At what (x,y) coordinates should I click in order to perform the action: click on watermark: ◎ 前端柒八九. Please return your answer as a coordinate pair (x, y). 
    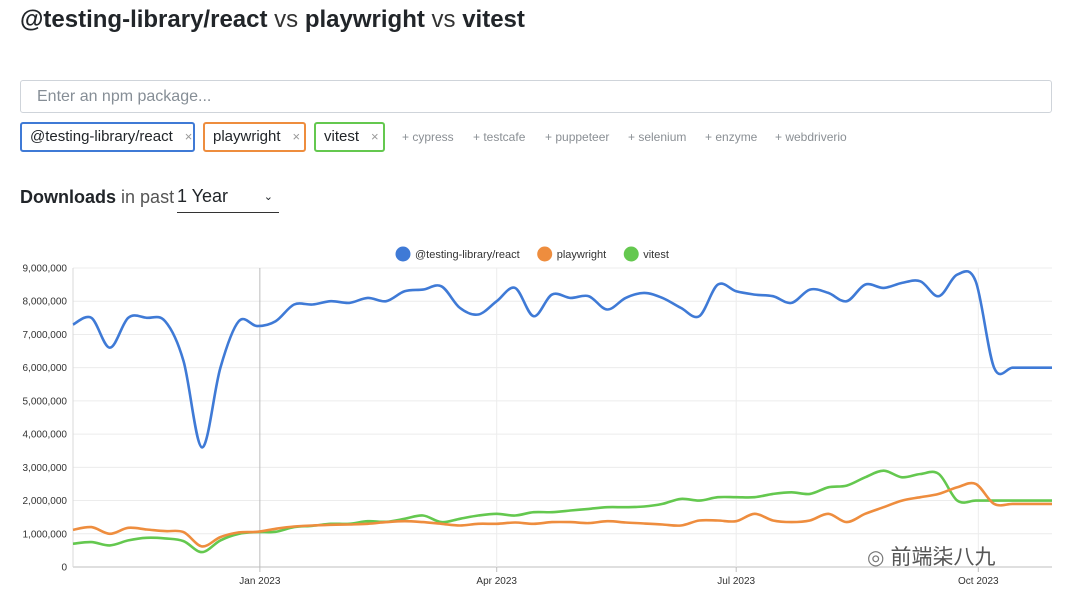
    Looking at the image, I should click on (931, 556).